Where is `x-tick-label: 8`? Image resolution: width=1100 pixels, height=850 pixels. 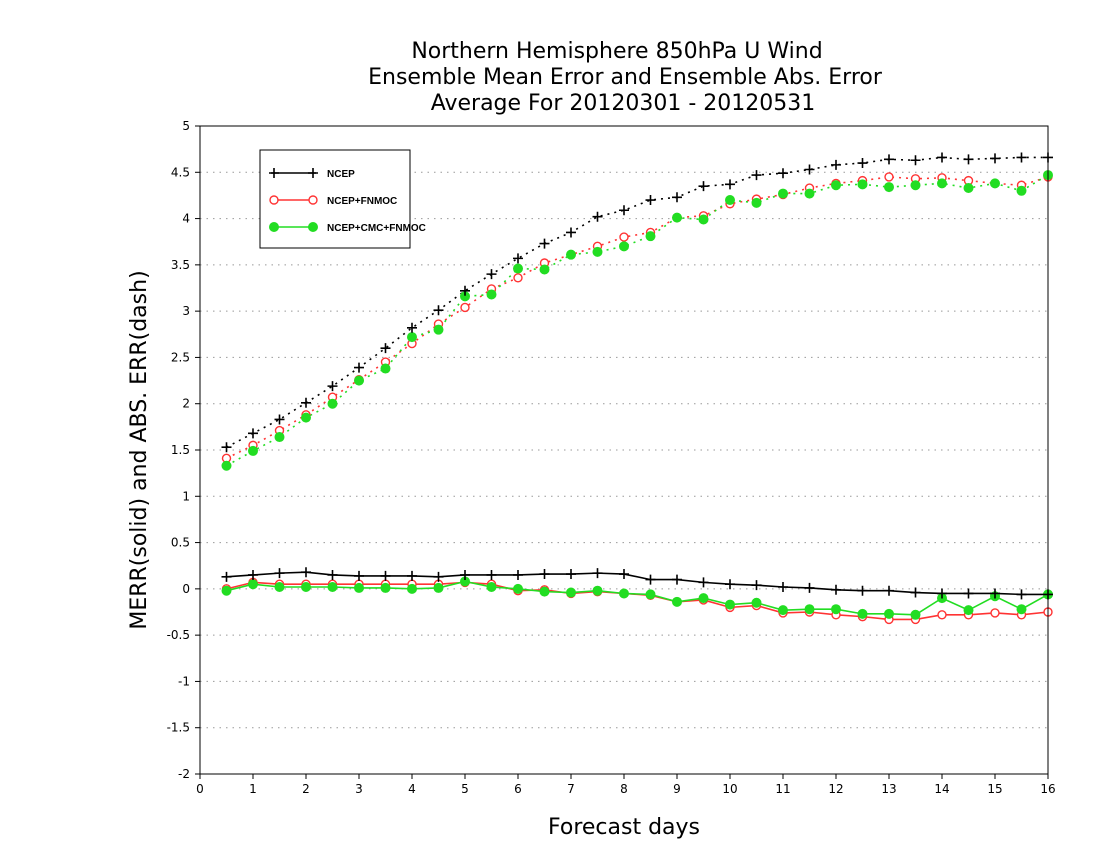
x-tick-label: 8 is located at coordinates (624, 789).